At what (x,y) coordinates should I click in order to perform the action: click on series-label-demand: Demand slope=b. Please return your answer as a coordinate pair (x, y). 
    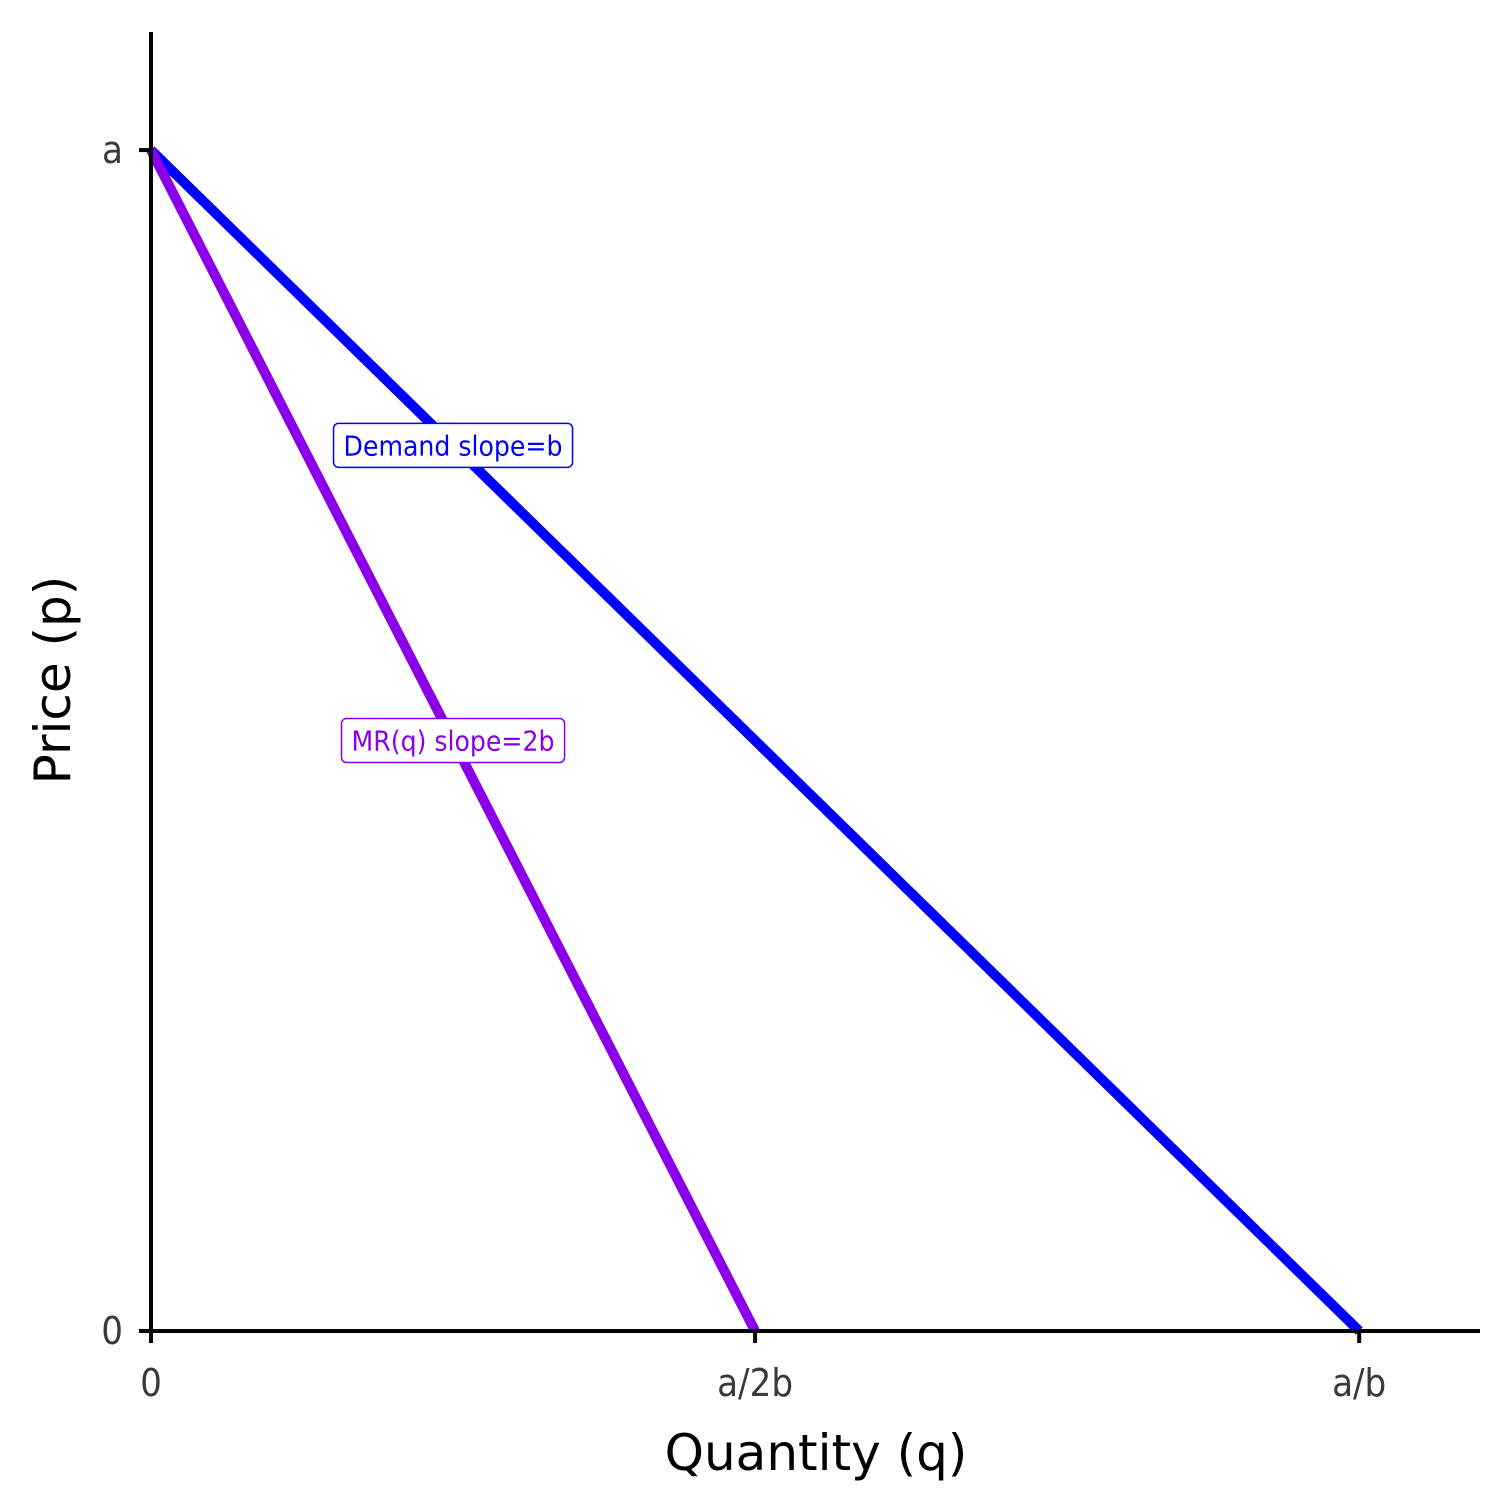
    Looking at the image, I should click on (453, 445).